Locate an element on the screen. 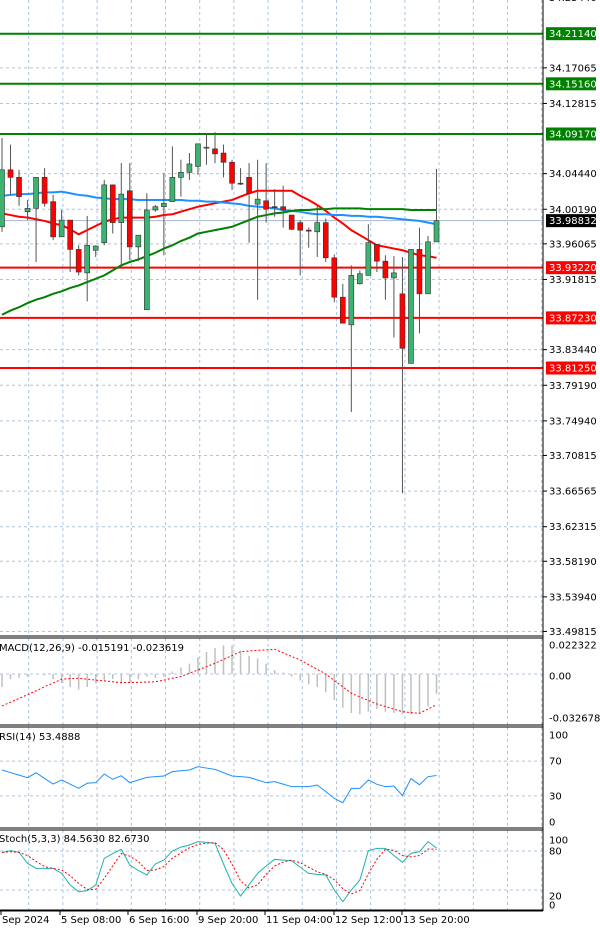  macd-signal-line is located at coordinates (219, 681).